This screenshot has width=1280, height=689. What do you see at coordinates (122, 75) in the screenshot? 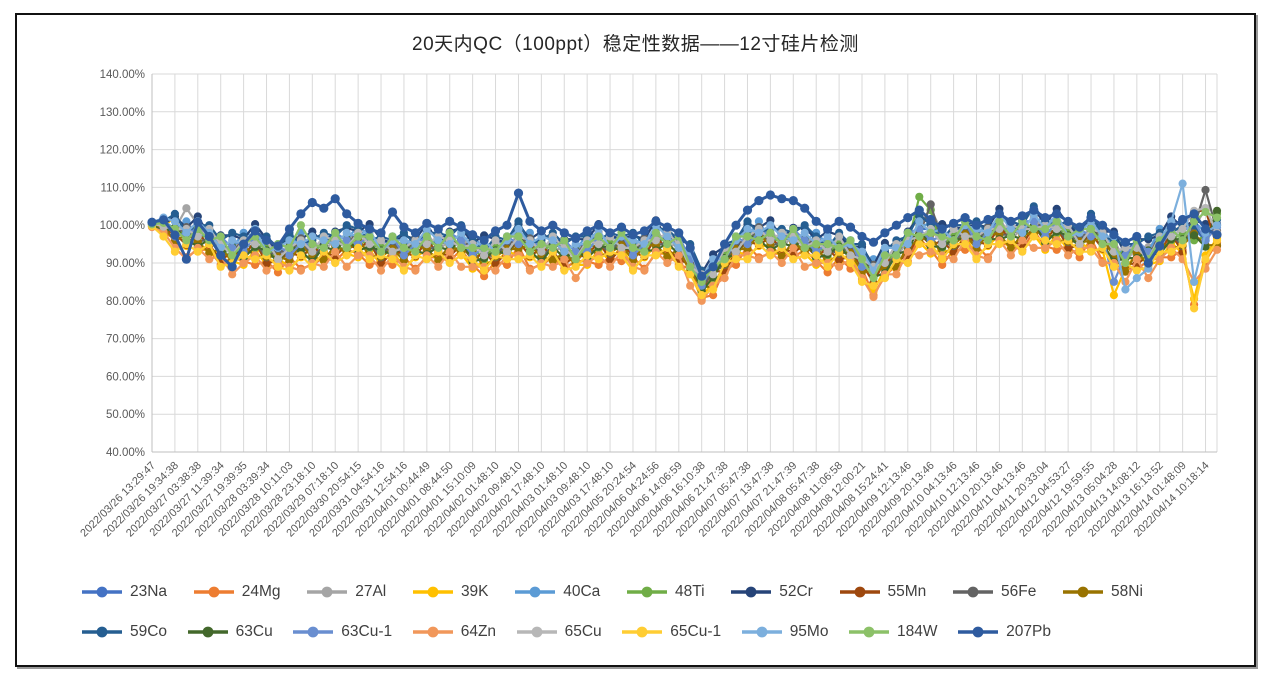
I see `y-tick-label: 140.00%` at bounding box center [122, 75].